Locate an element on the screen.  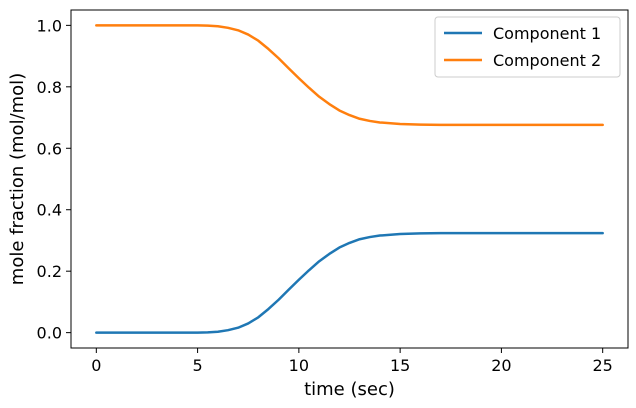
x-tick-label: 20 is located at coordinates (501, 365).